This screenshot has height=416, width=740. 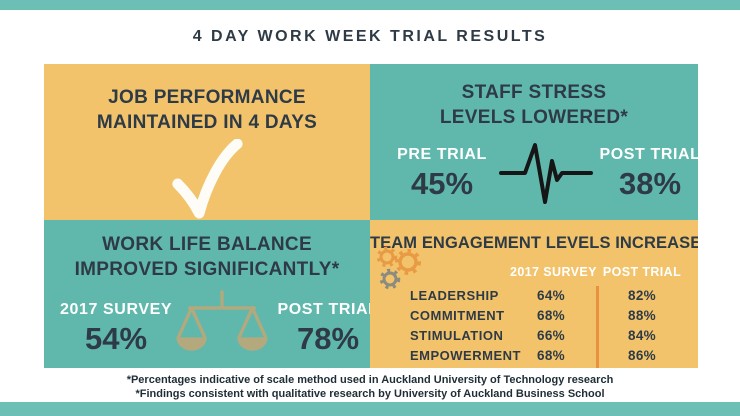 I want to click on post-trial-stat: POST TRIAL 38%, so click(x=646, y=174).